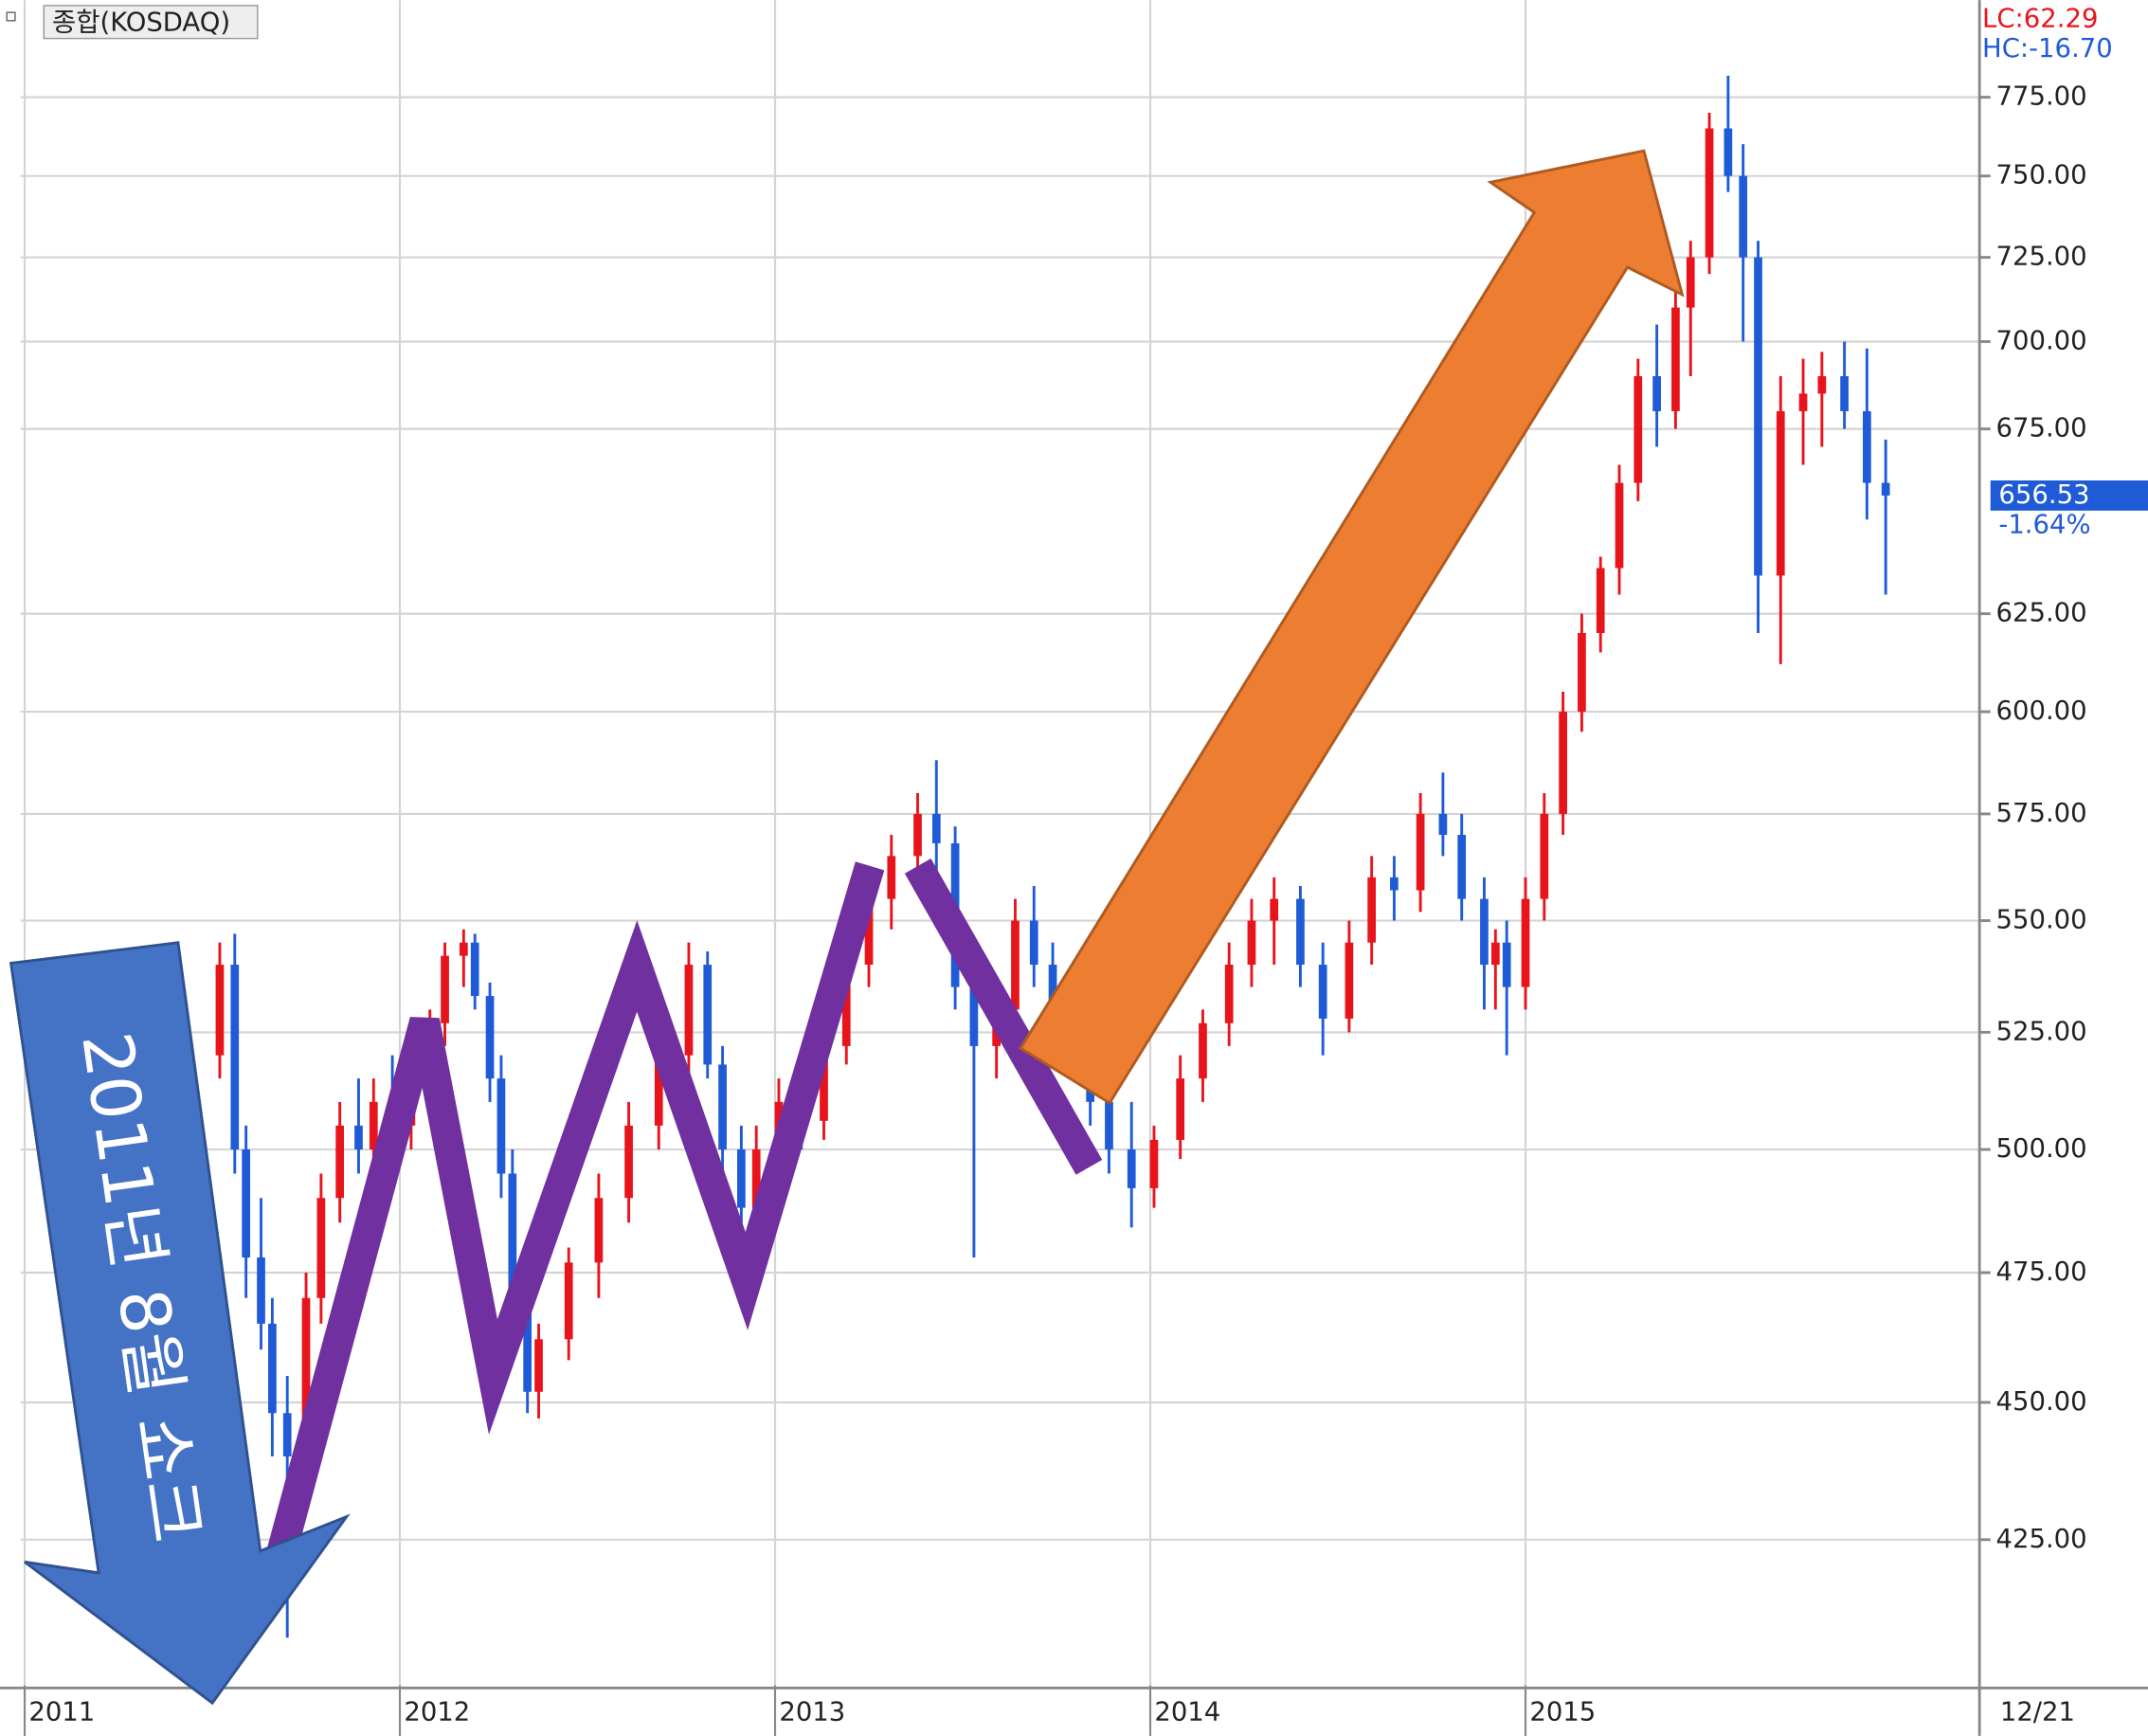 The image size is (2148, 1736). I want to click on y-tick-label: 700.00, so click(2041, 340).